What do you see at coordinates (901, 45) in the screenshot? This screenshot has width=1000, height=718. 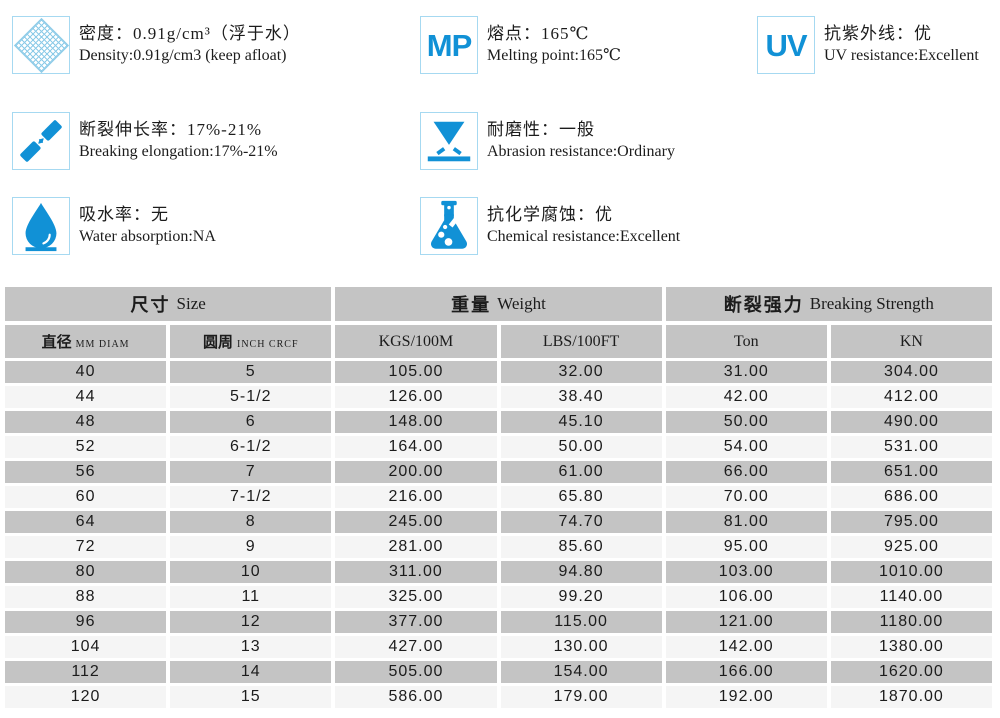 I see `property-uv-text: 抗紫外线：优 UV resistance:Excellent` at bounding box center [901, 45].